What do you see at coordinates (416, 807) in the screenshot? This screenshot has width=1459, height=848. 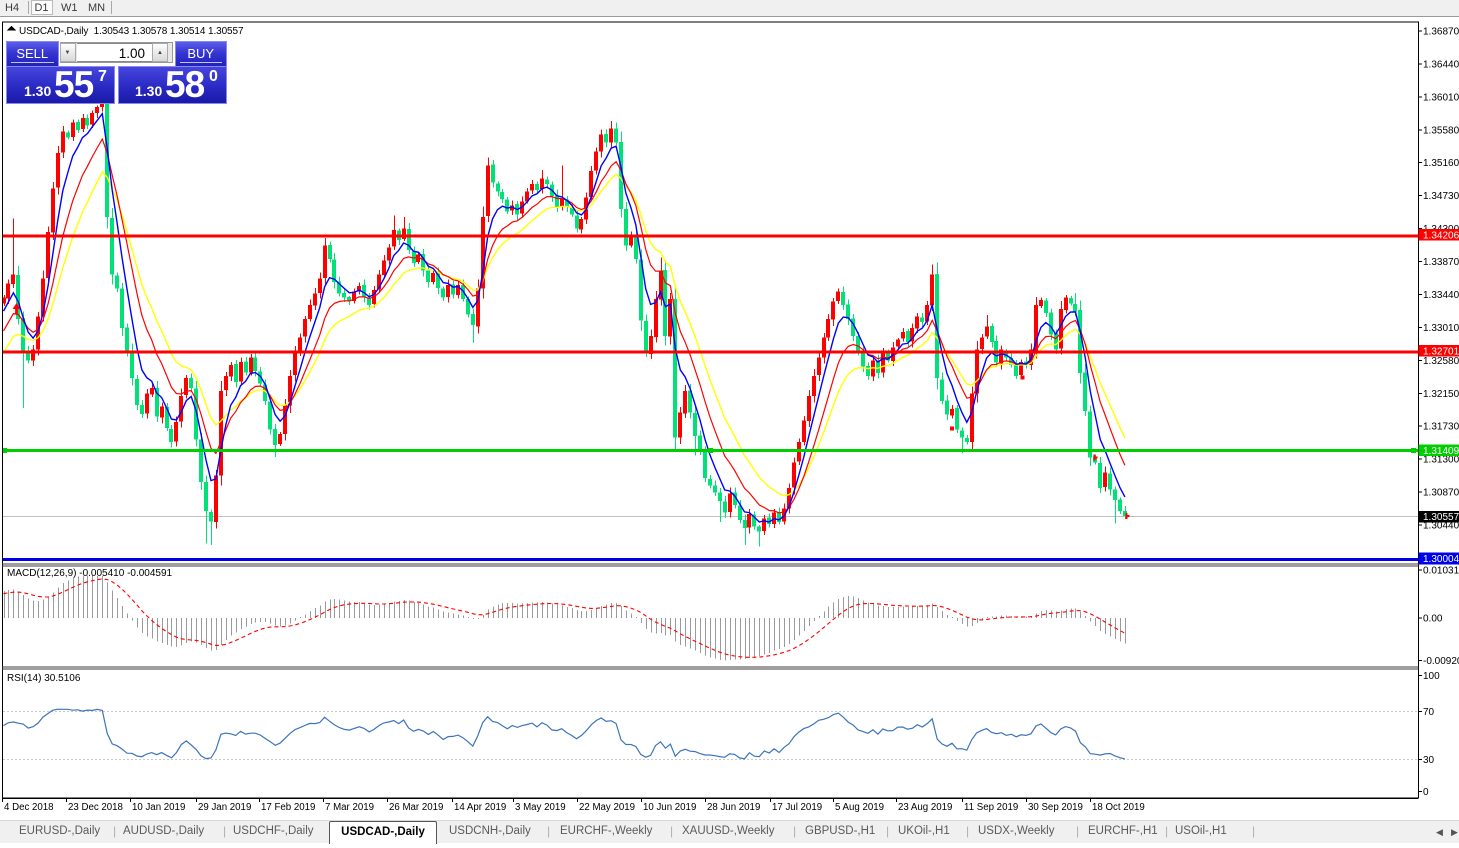 I see `svg-text: 26 Mar 2019` at bounding box center [416, 807].